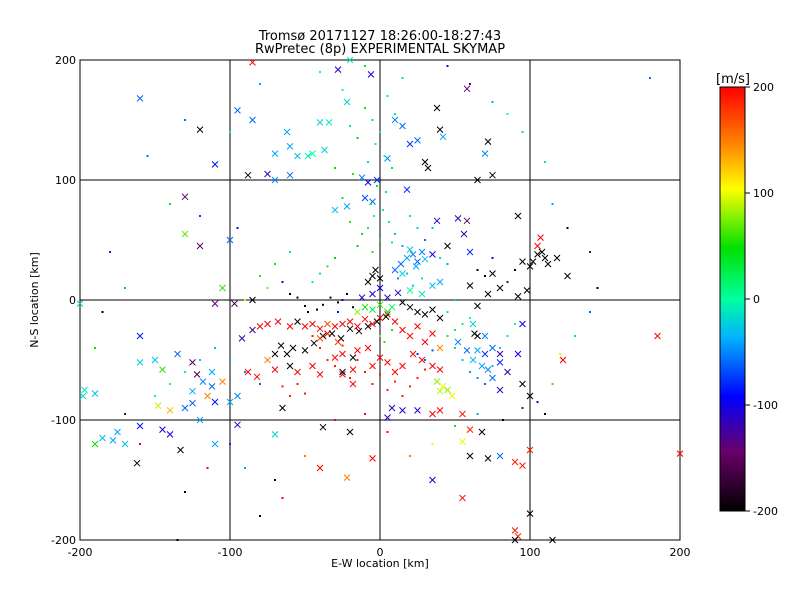 Image resolution: width=800 pixels, height=600 pixels. What do you see at coordinates (380, 563) in the screenshot?
I see `x-axis-label: E-W location [km]` at bounding box center [380, 563].